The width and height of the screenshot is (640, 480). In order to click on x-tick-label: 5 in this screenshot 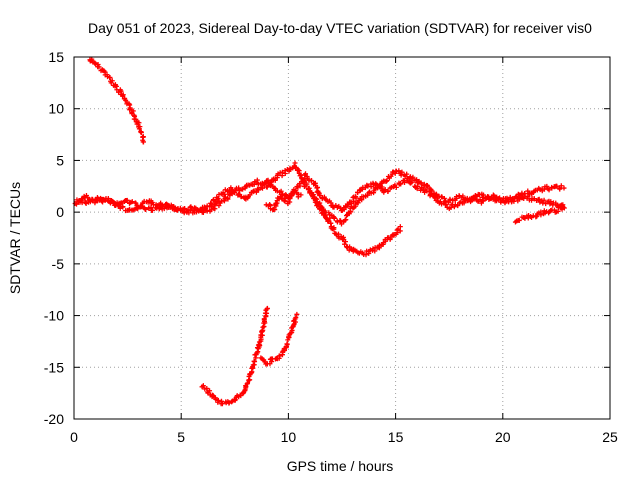, I will do `click(181, 437)`.